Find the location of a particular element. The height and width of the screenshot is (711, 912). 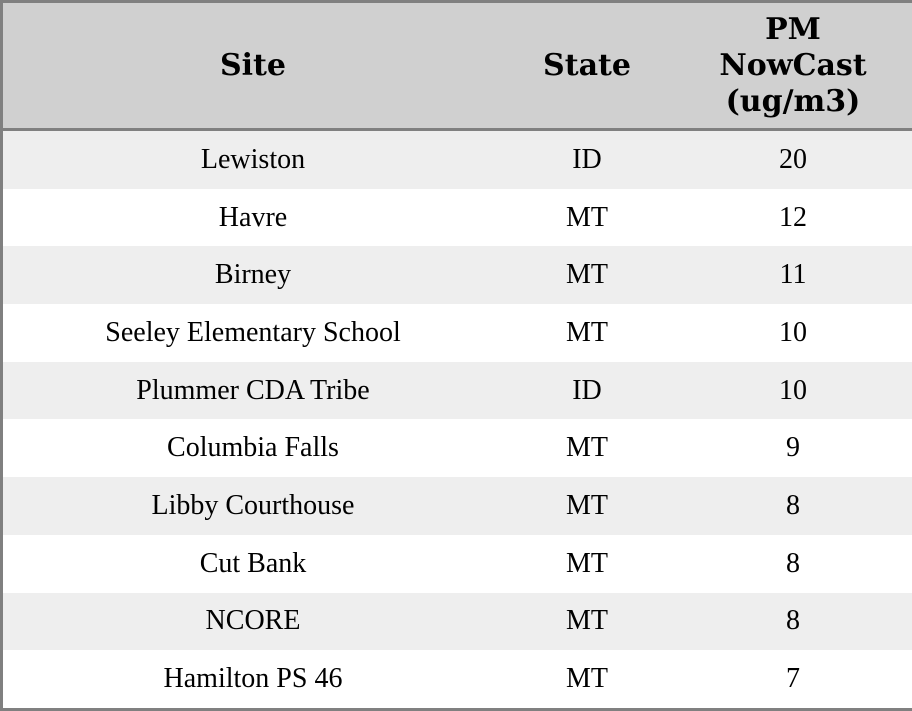

pm-nowcast-cell: 20 is located at coordinates (791, 160).